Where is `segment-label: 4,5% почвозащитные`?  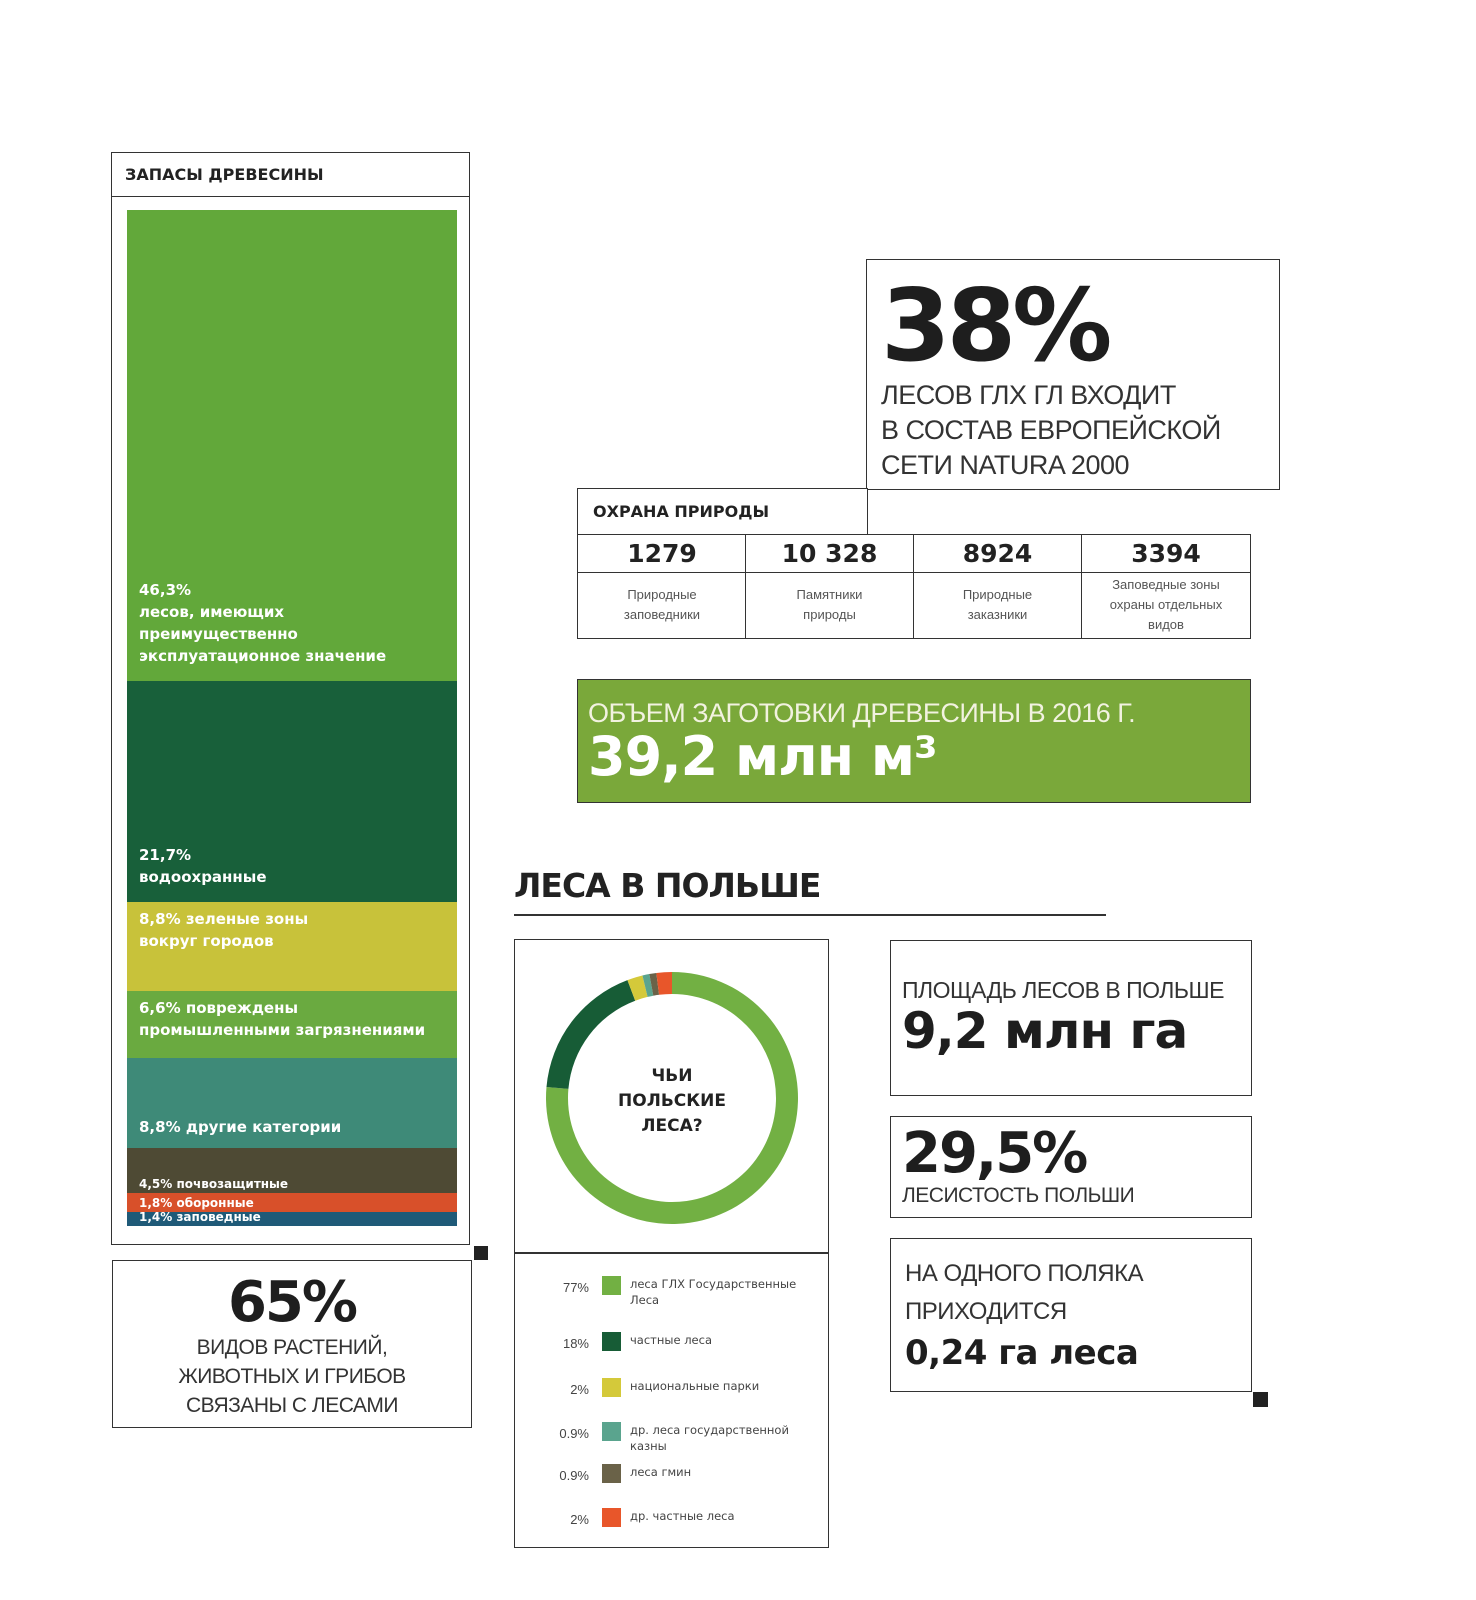 segment-label: 4,5% почвозащитные is located at coordinates (214, 1184).